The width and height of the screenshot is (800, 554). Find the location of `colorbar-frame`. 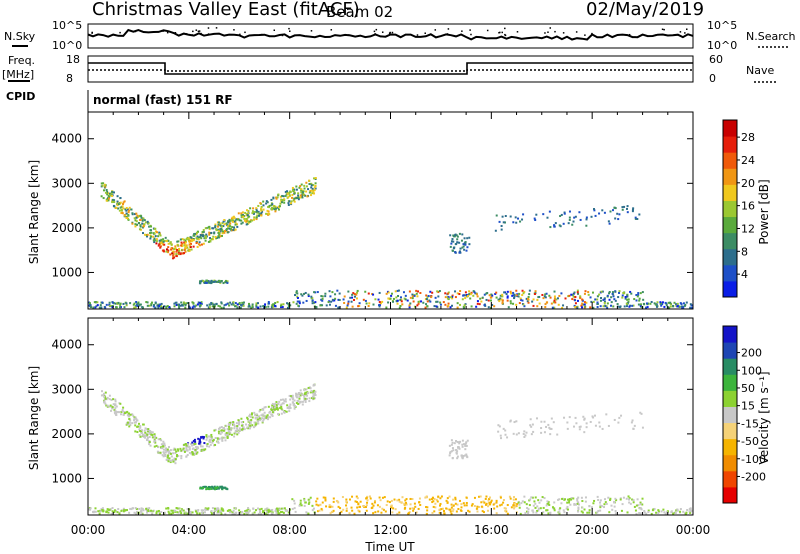

colorbar-frame is located at coordinates (730, 414).